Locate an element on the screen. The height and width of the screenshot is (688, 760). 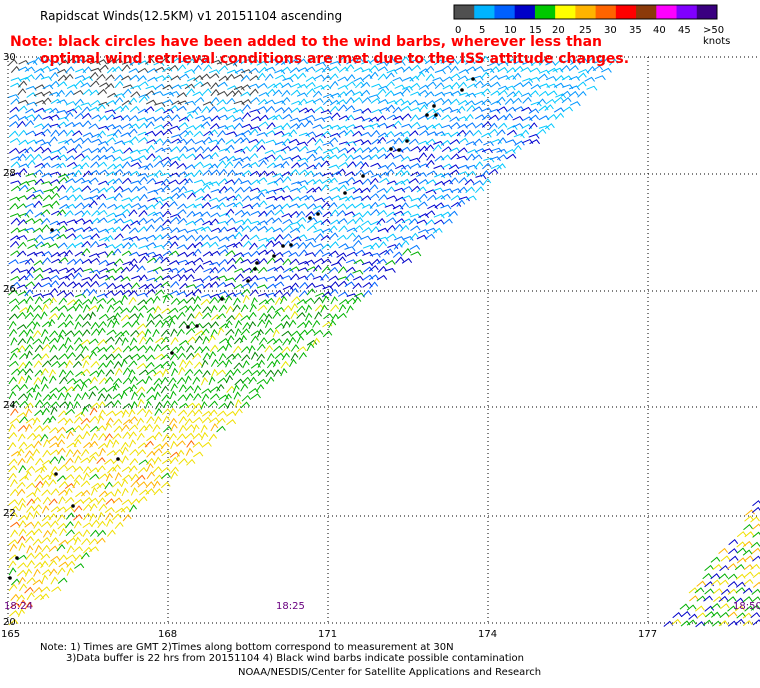
contamination-circle is located at coordinates (52, 230).